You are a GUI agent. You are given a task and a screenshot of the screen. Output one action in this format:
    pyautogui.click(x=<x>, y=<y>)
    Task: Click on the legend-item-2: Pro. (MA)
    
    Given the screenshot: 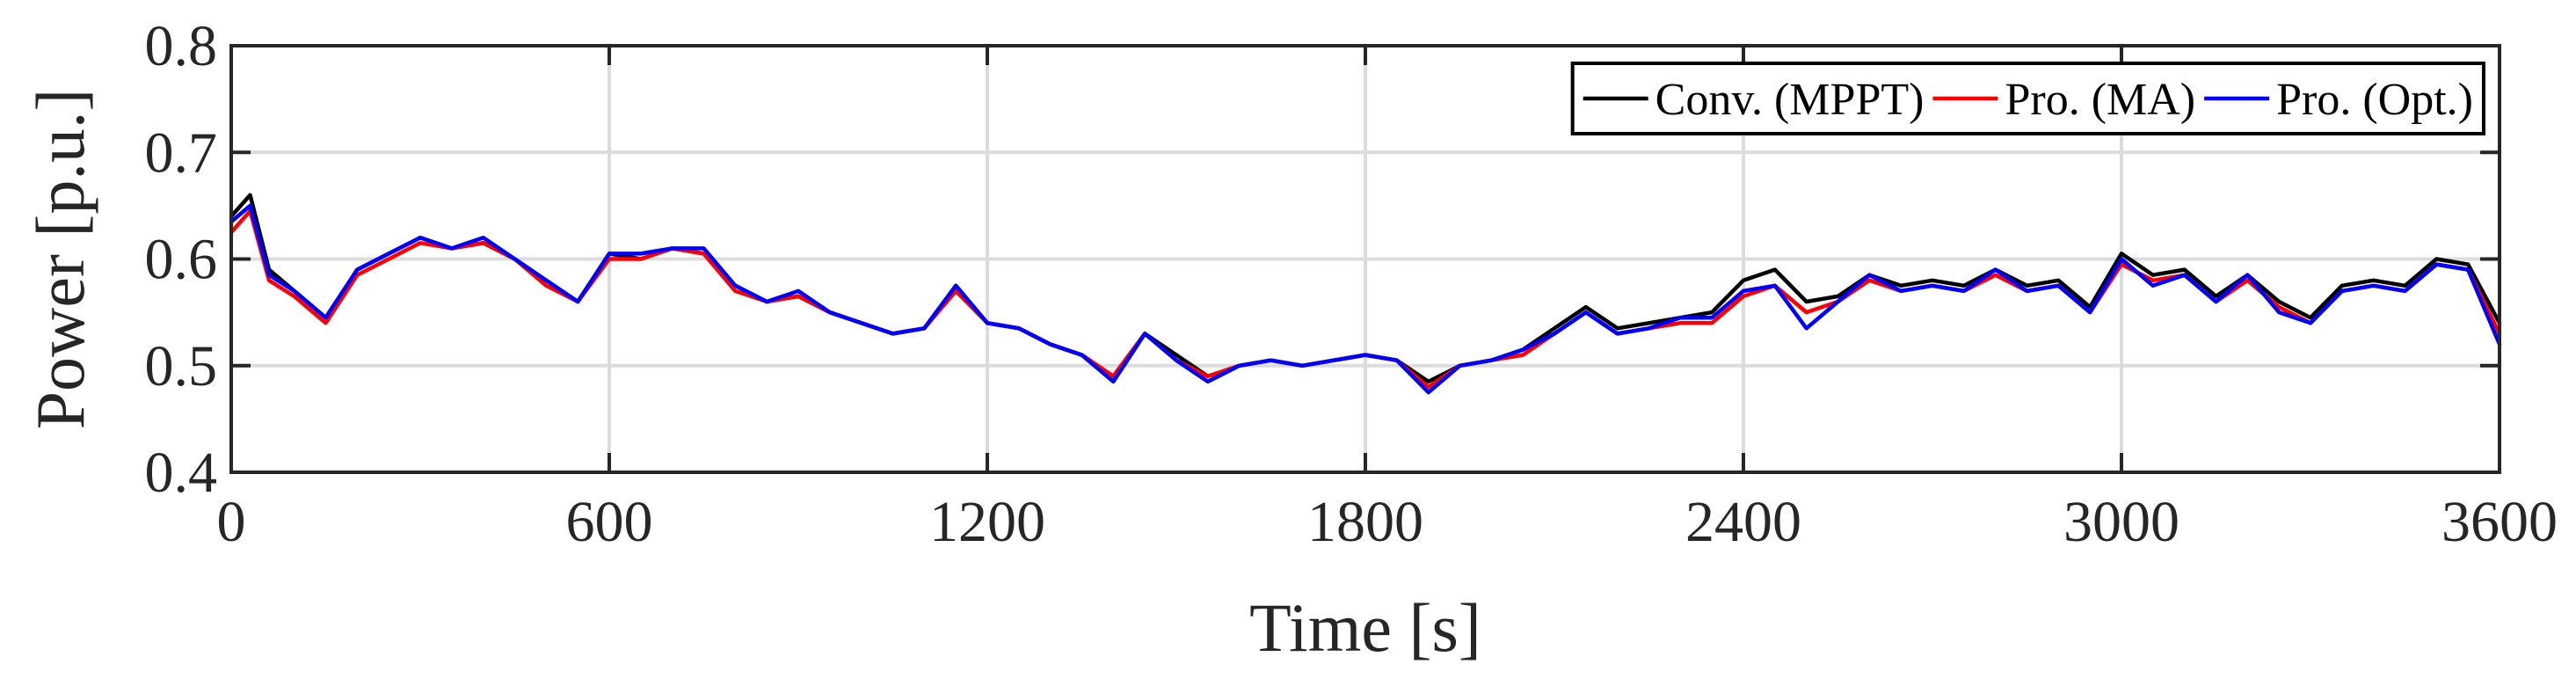 What is the action you would take?
    pyautogui.click(x=2063, y=100)
    